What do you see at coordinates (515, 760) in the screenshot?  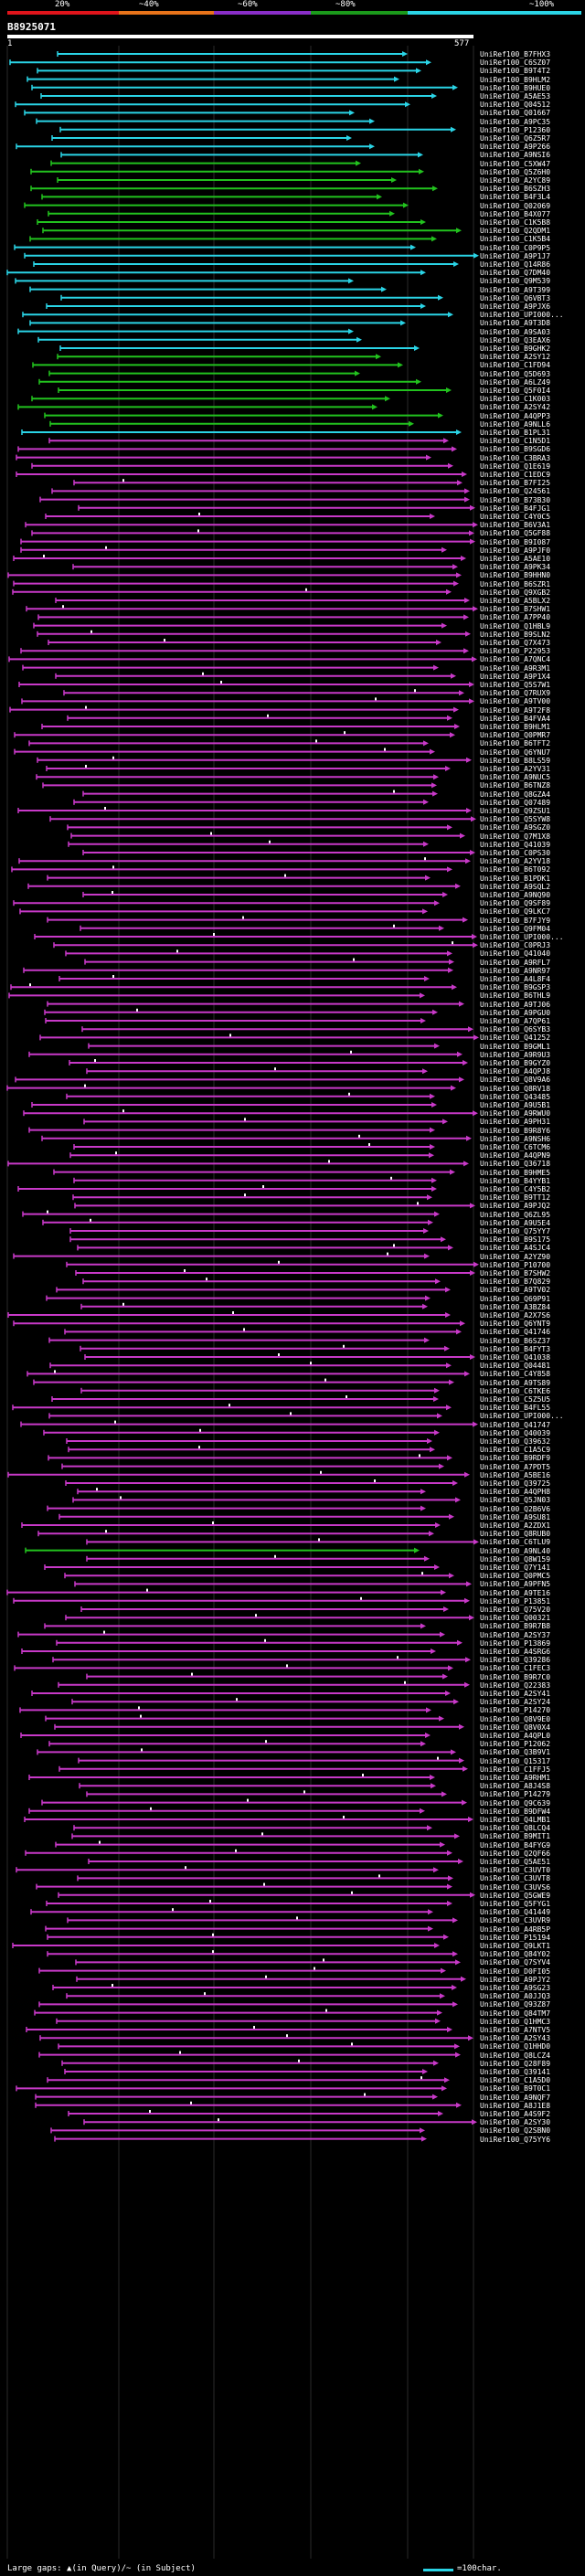 I see `hit-label: UniRef100_B8LS59` at bounding box center [515, 760].